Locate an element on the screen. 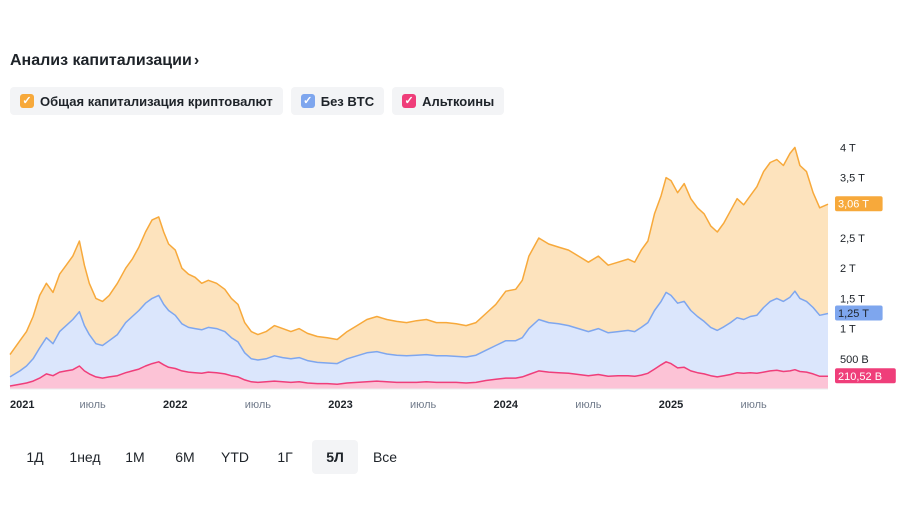 This screenshot has height=514, width=900. chevron-right-icon: › is located at coordinates (196, 60).